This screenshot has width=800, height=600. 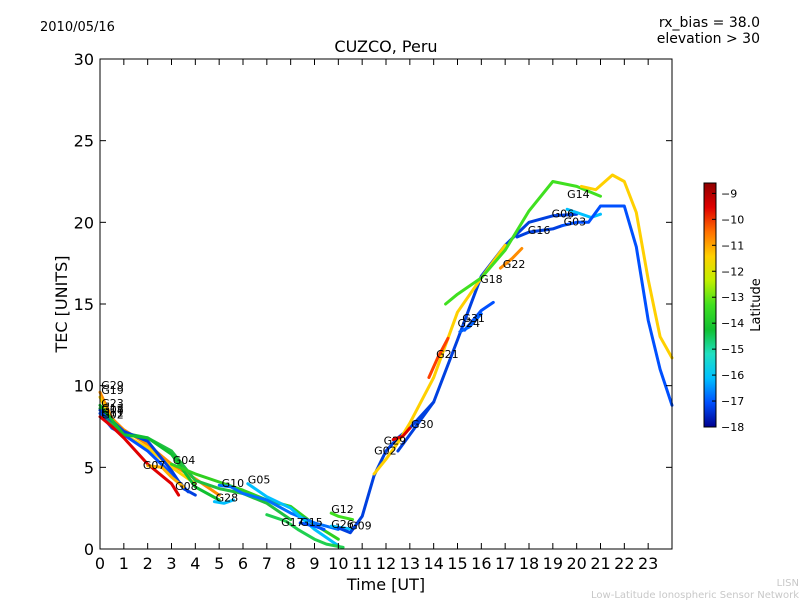 What do you see at coordinates (708, 39) in the screenshot?
I see `elevation-label: elevation > 30` at bounding box center [708, 39].